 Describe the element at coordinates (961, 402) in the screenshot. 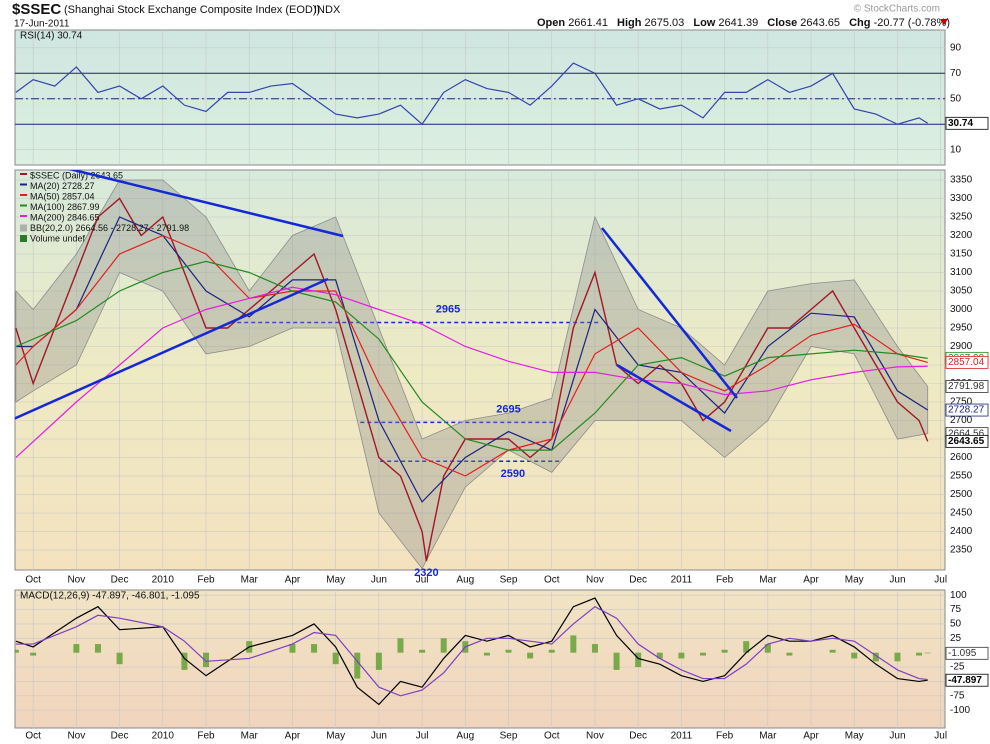

I see `y-tick-label: 2750` at that location.